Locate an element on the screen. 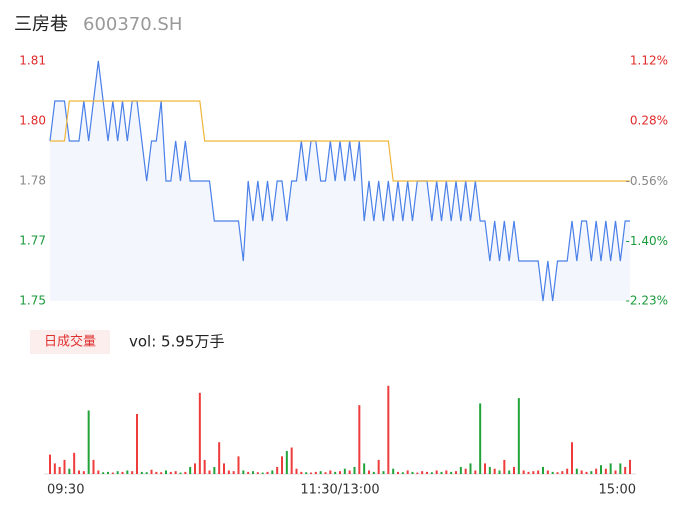 The width and height of the screenshot is (686, 524). y-tick-label: 1.77 is located at coordinates (32, 241).